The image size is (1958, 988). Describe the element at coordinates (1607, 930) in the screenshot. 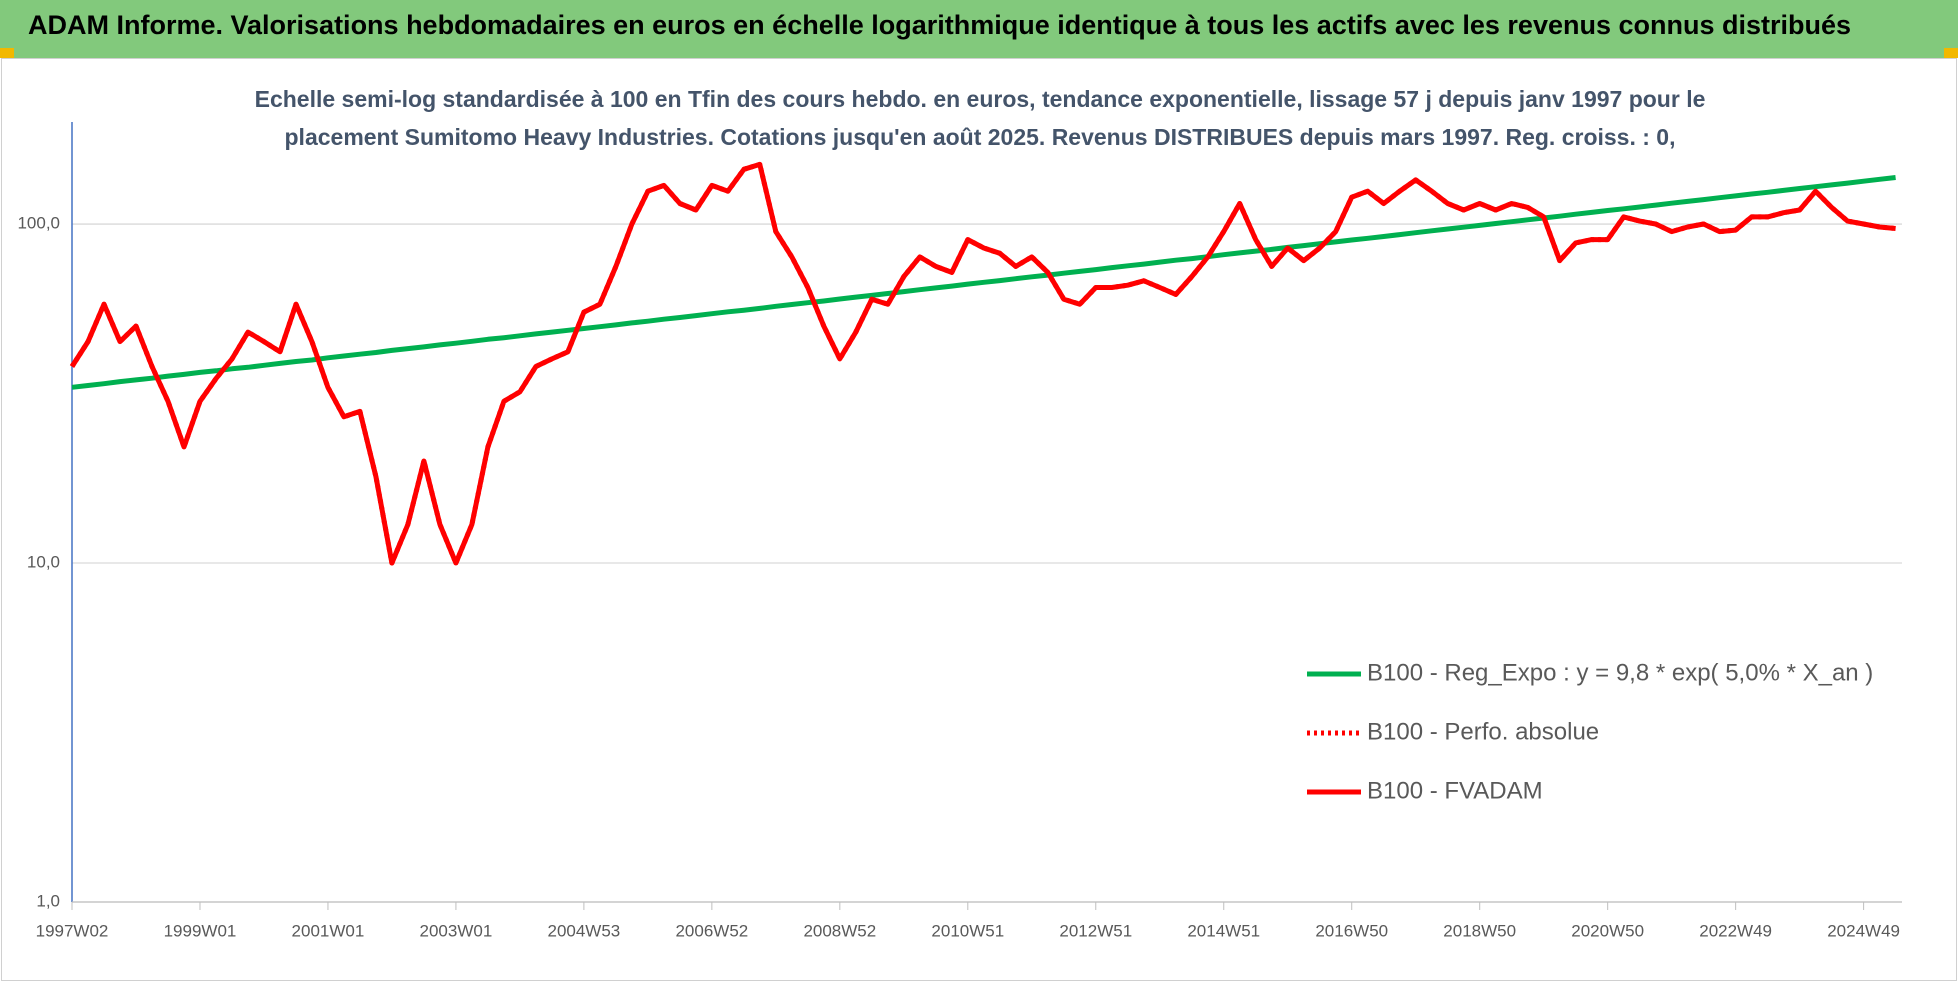

I see `x-tick-label: 2020W50` at that location.